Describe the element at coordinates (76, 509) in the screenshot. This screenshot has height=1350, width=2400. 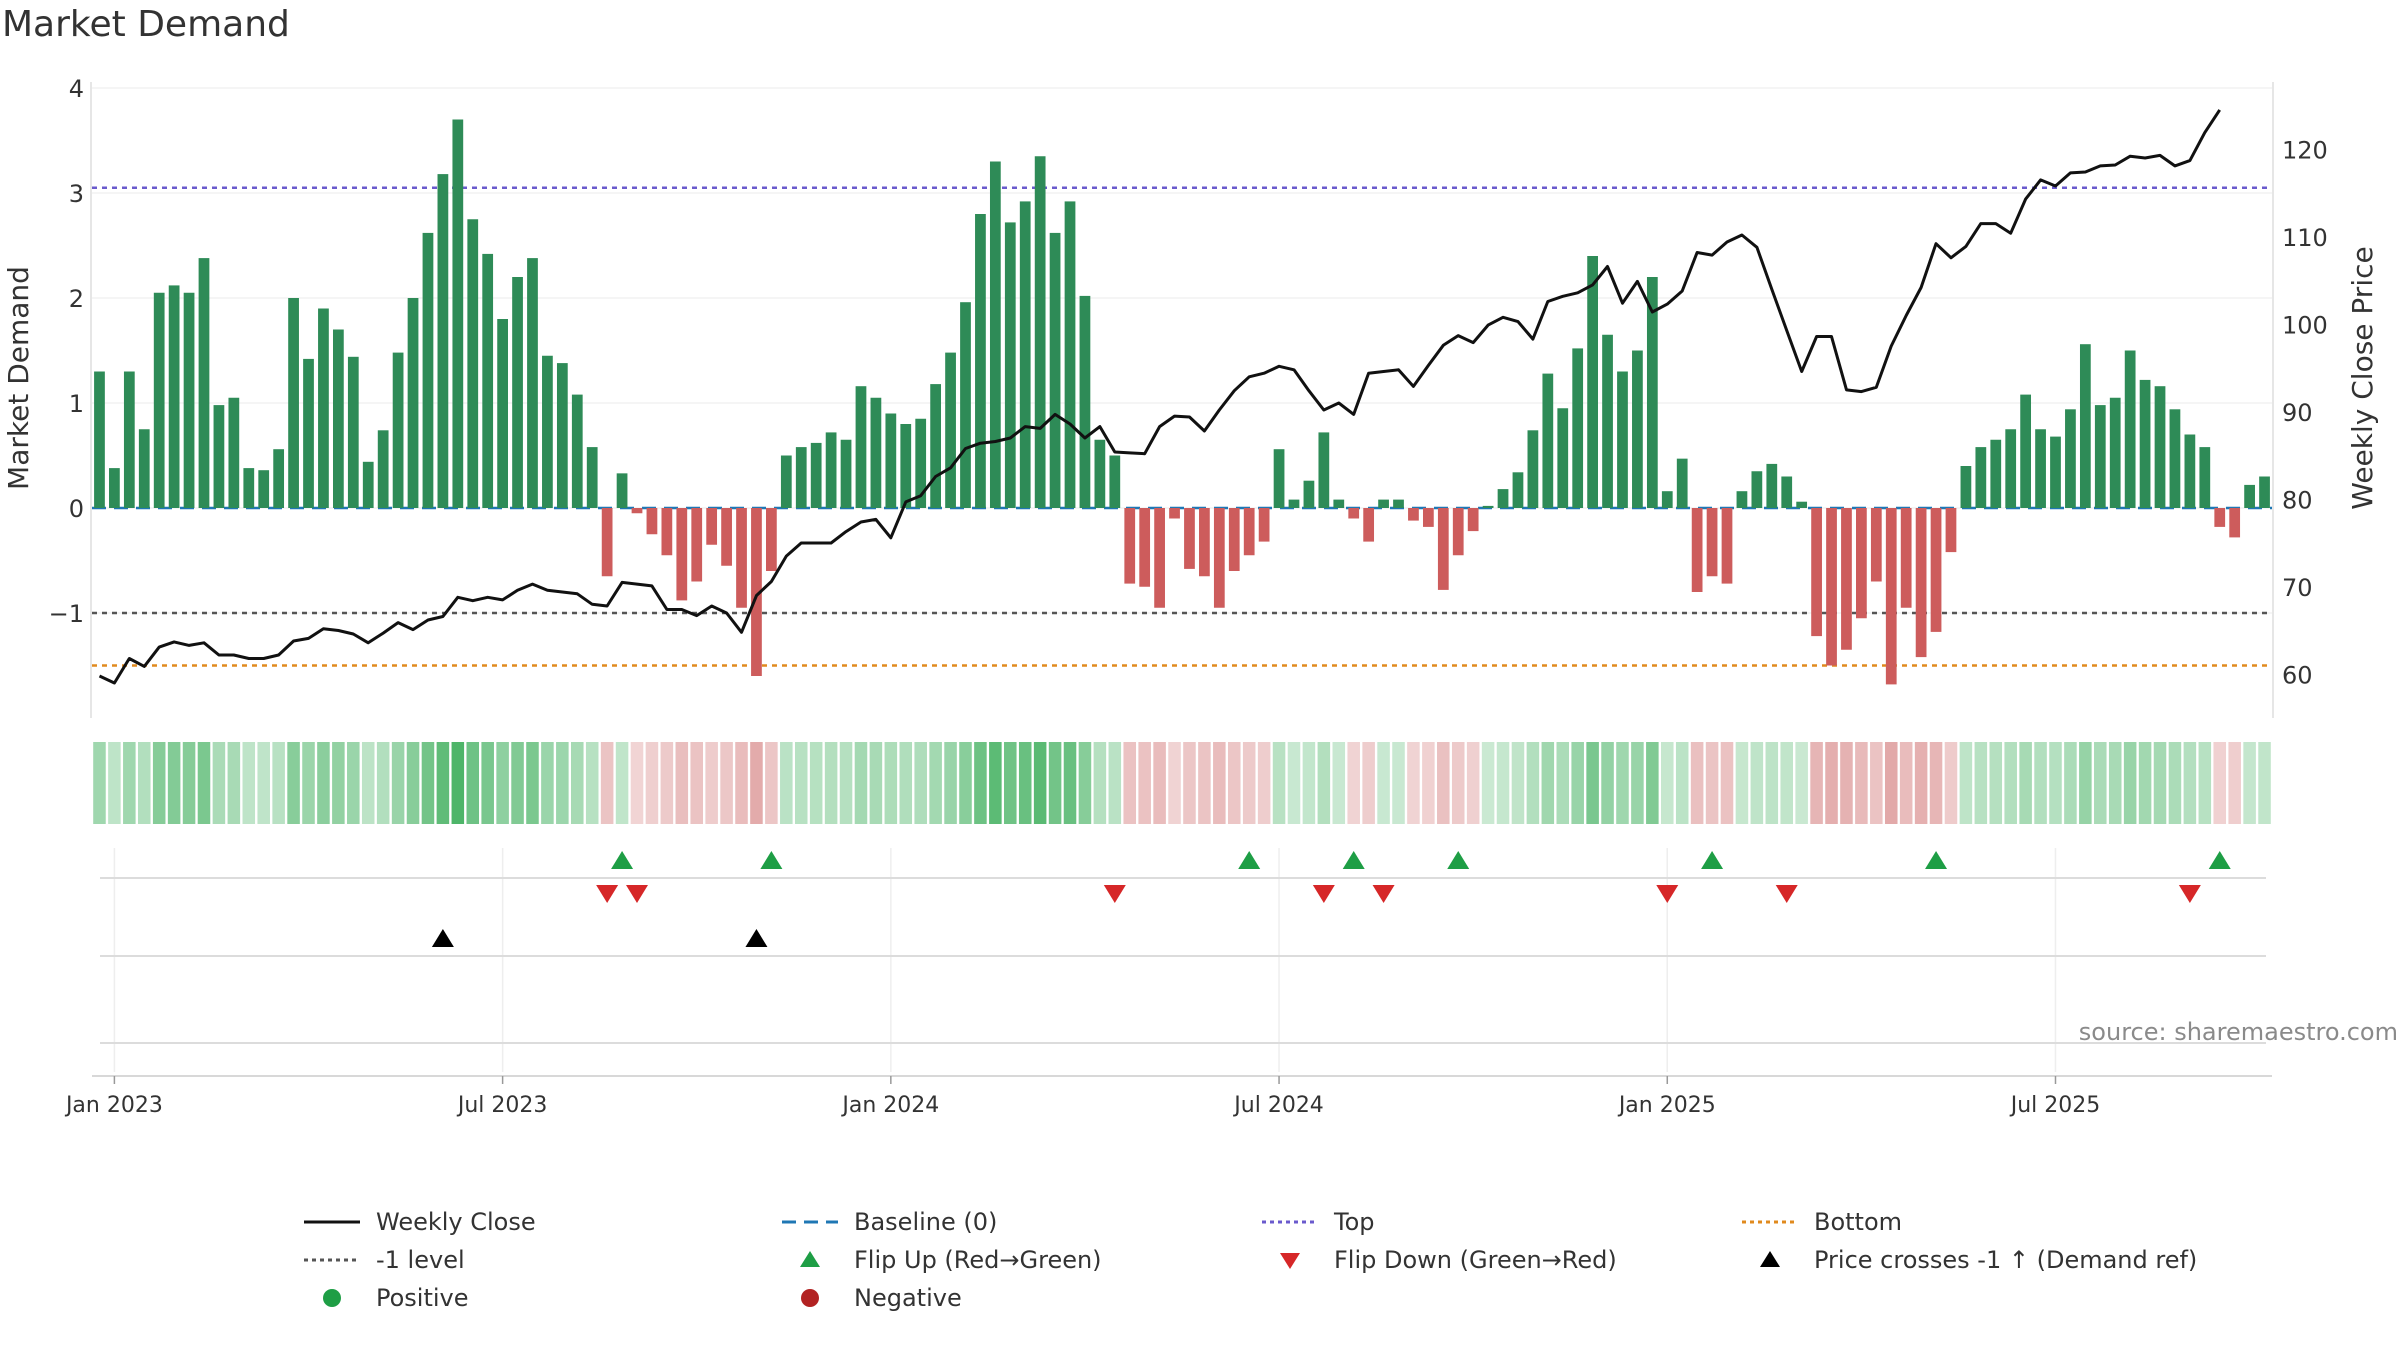
I see `y-tick-label-left: 0` at that location.